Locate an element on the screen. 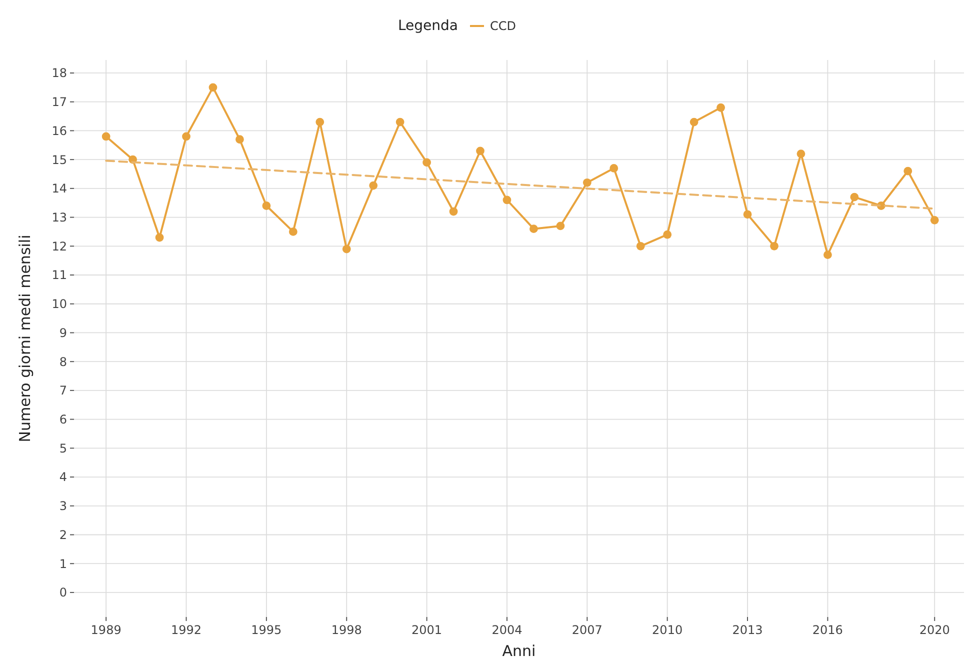 The image size is (972, 670). y-tick-label: 2 is located at coordinates (63, 535).